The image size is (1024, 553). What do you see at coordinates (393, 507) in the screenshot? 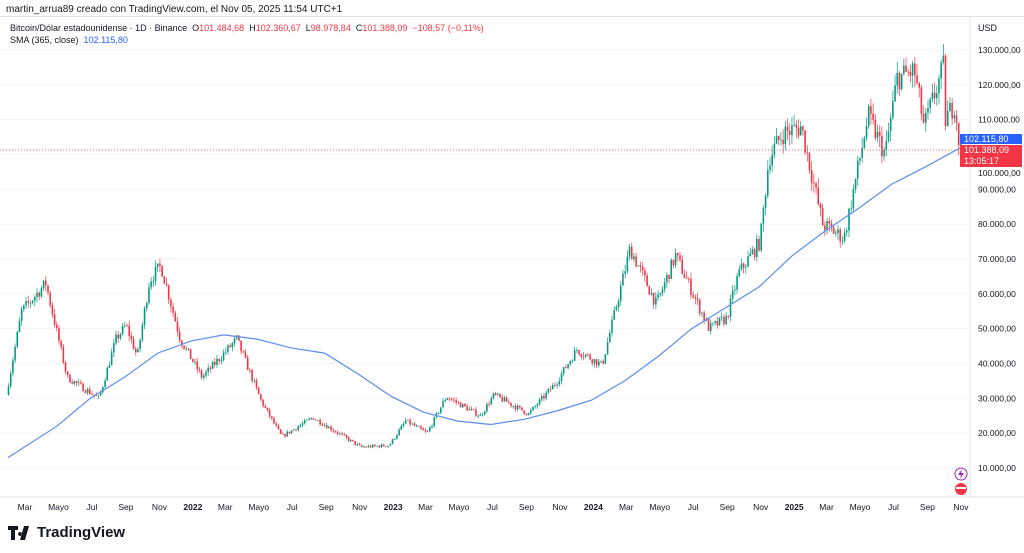
I see `x-tick-label: 2023` at bounding box center [393, 507].